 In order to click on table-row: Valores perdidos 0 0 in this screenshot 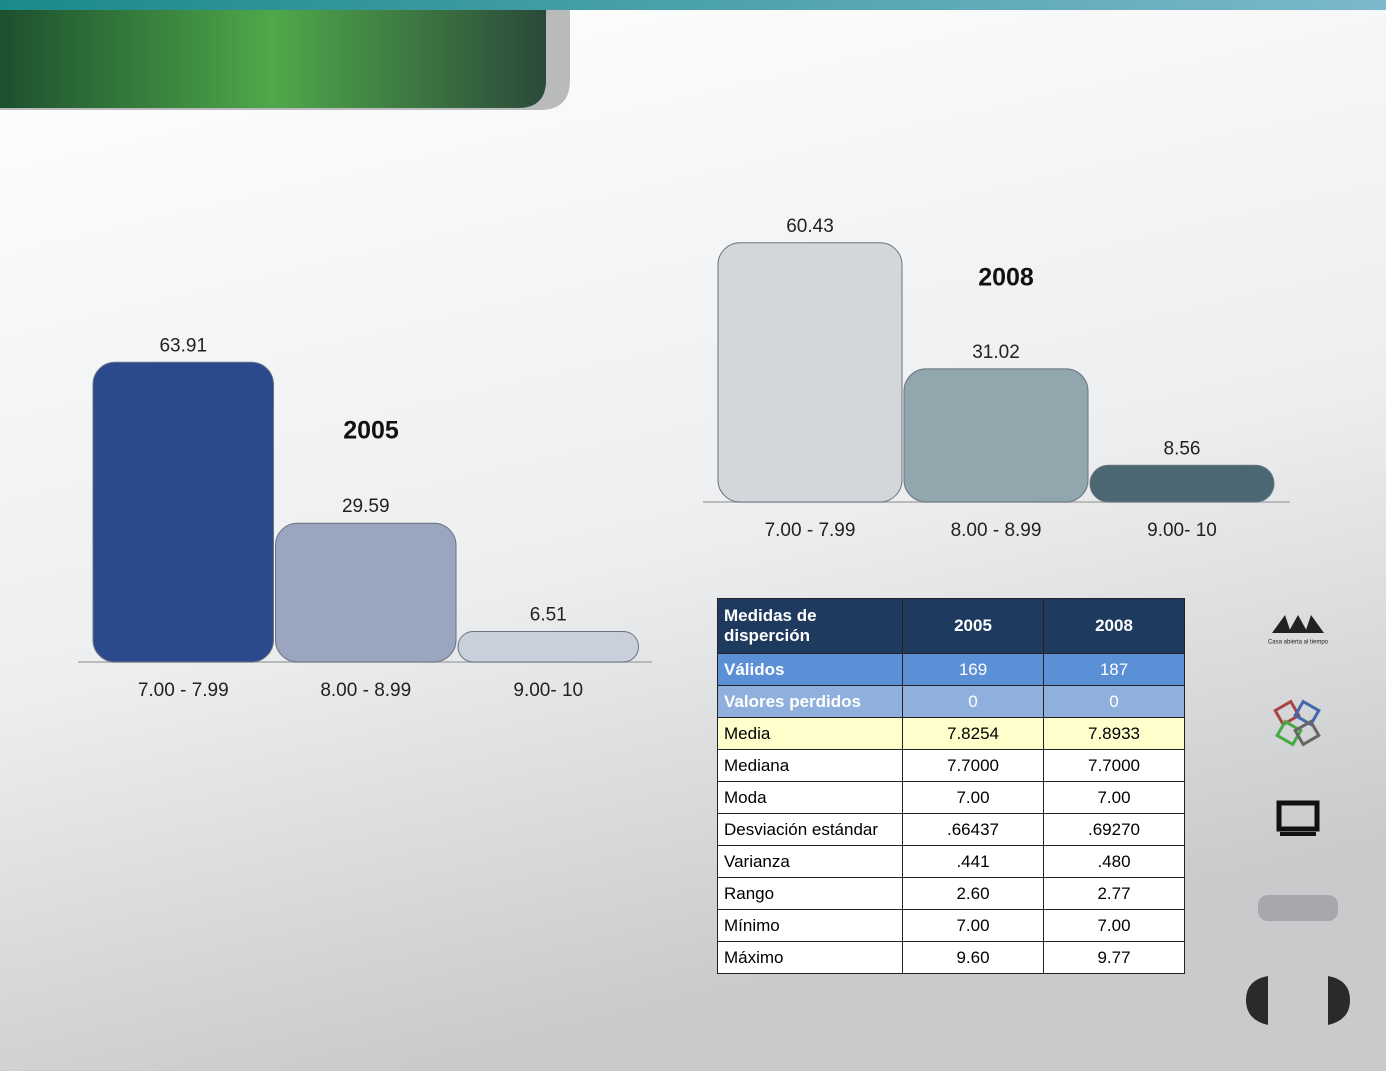, I will do `click(951, 701)`.